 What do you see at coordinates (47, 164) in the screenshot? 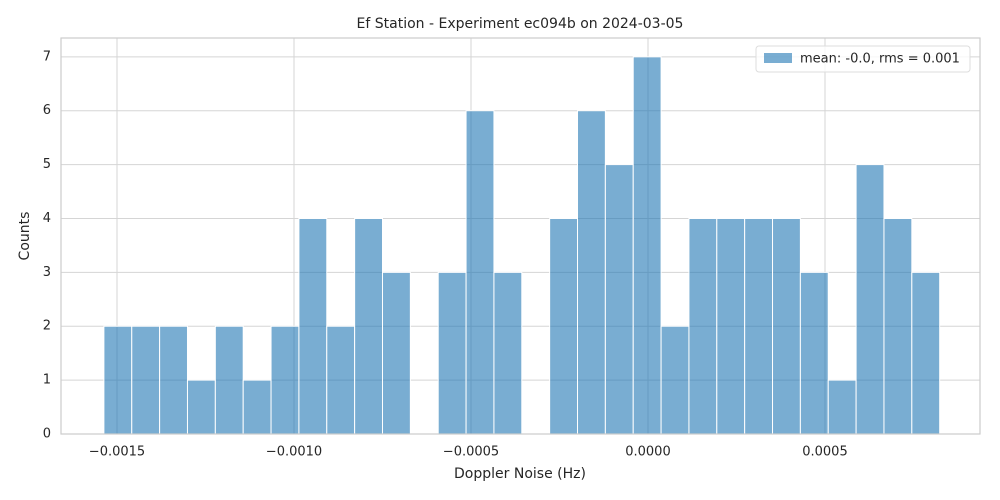
I see `y-tick-label: 5` at bounding box center [47, 164].